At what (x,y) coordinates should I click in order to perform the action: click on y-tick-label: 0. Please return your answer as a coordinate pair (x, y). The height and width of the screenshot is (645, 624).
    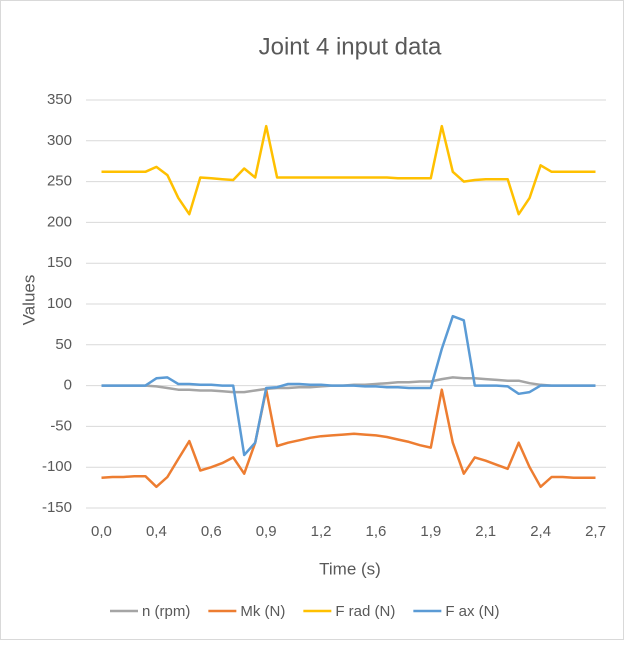
    Looking at the image, I should click on (68, 385).